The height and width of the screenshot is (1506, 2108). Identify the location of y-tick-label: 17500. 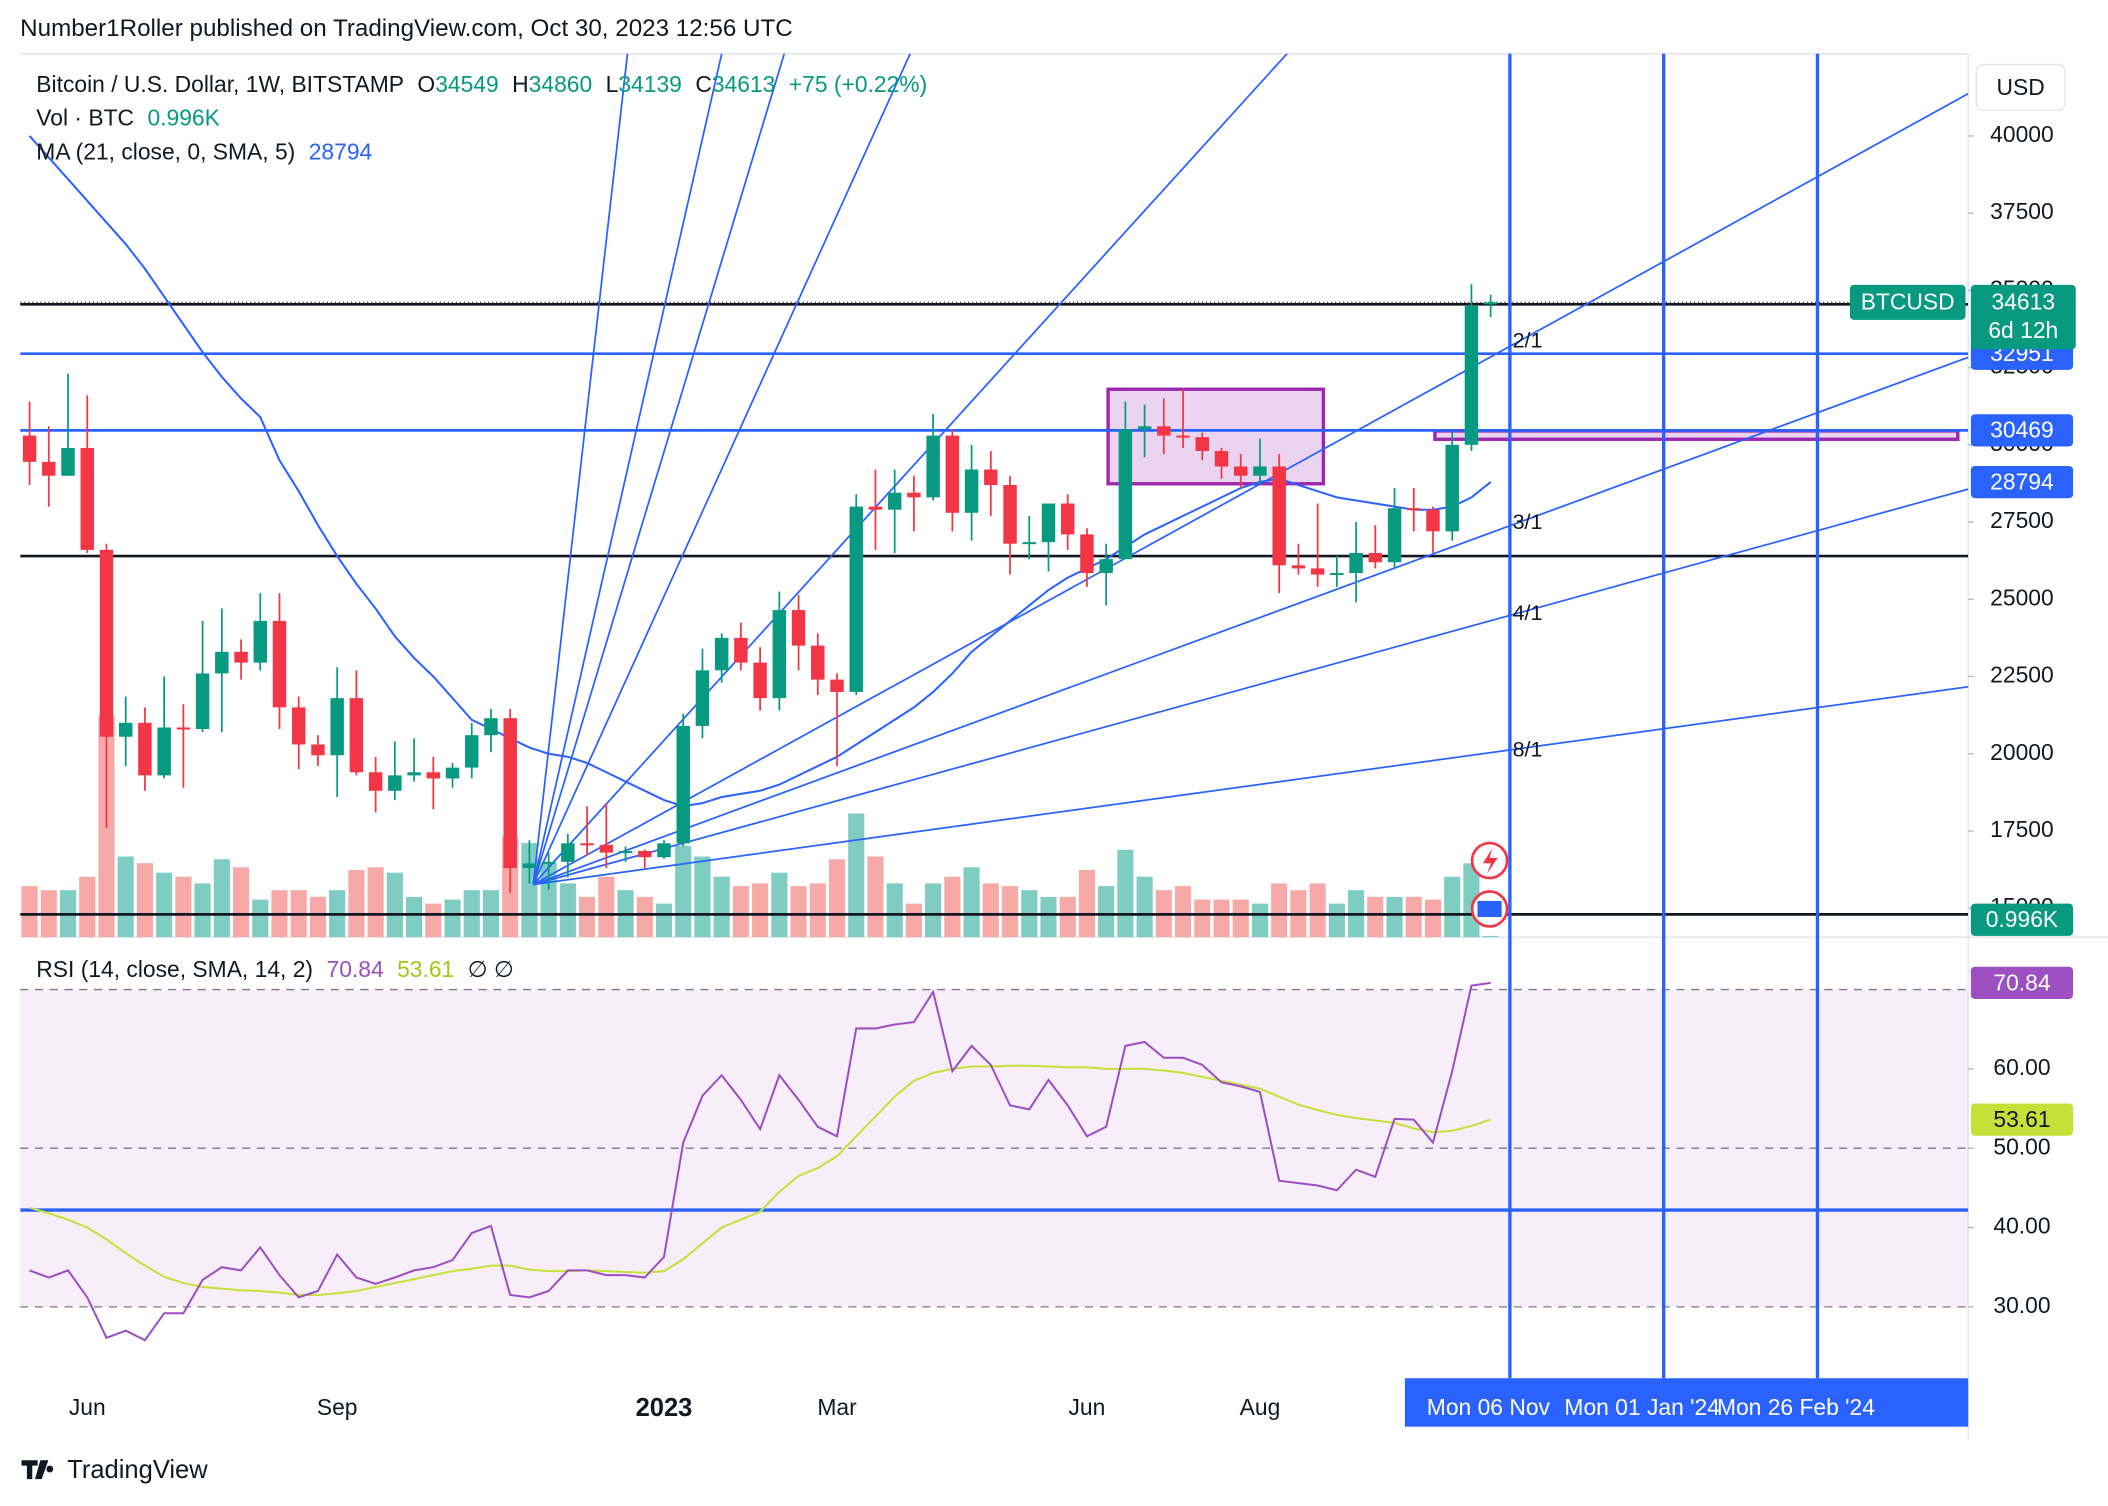
(2022, 829).